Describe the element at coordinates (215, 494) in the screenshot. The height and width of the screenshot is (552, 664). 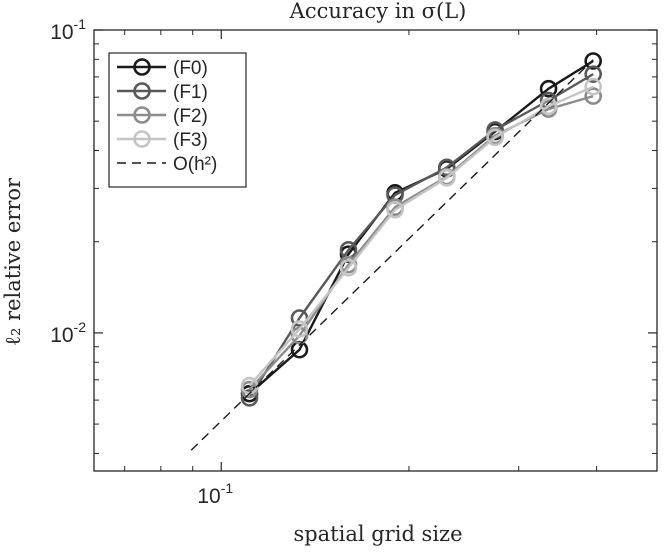
I see `x-tick-label: 10-1` at that location.